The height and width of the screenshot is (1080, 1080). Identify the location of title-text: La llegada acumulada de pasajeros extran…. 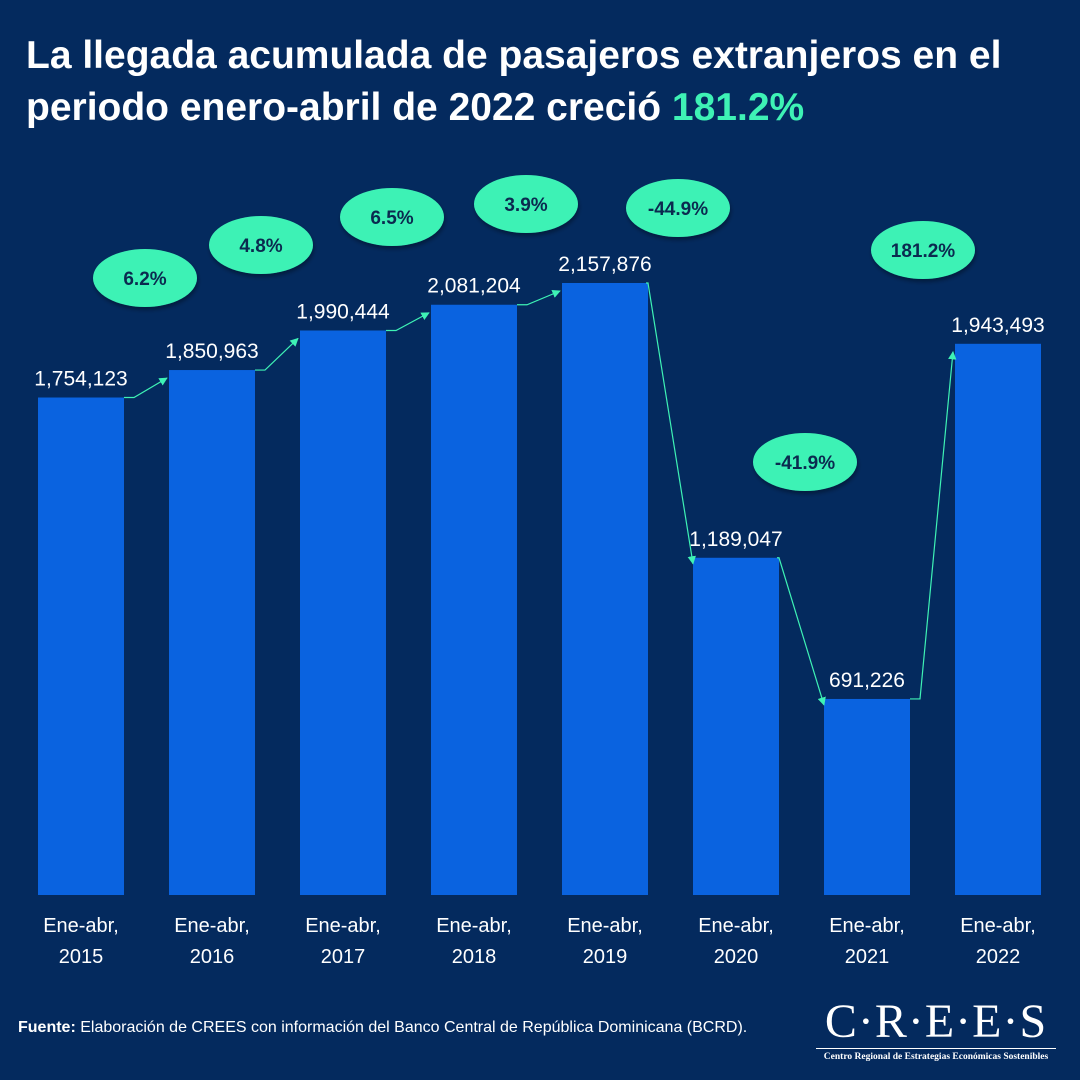
(514, 81).